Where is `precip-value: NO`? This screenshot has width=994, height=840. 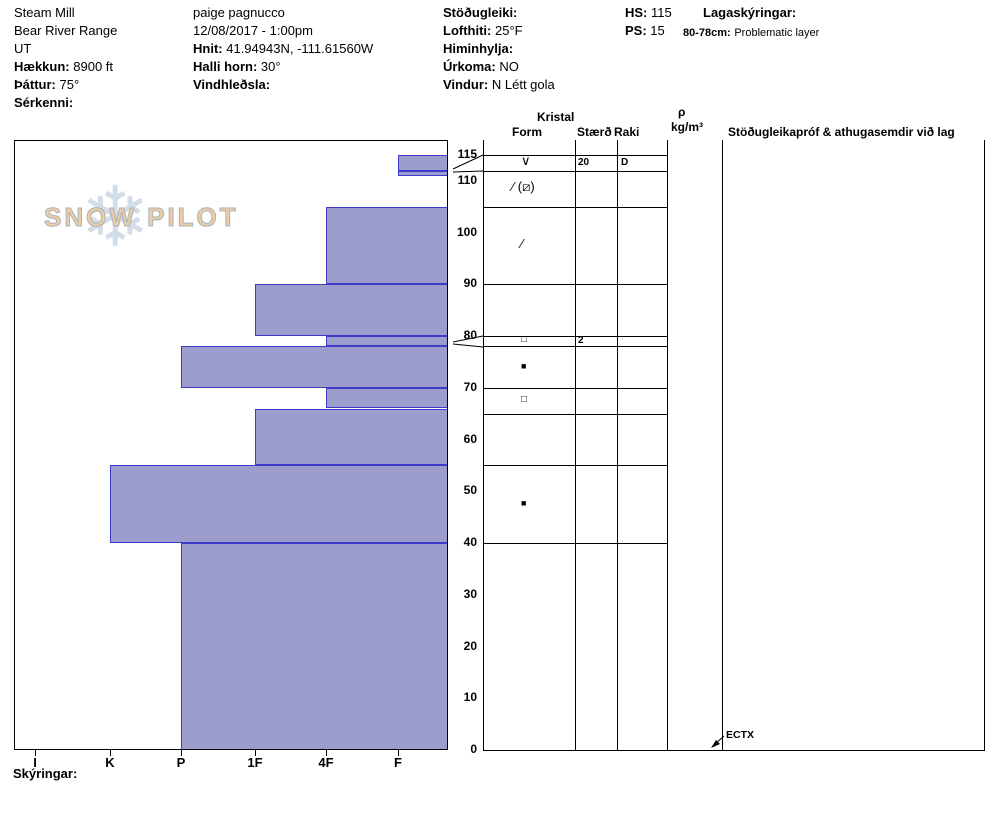
precip-value: NO is located at coordinates (509, 66).